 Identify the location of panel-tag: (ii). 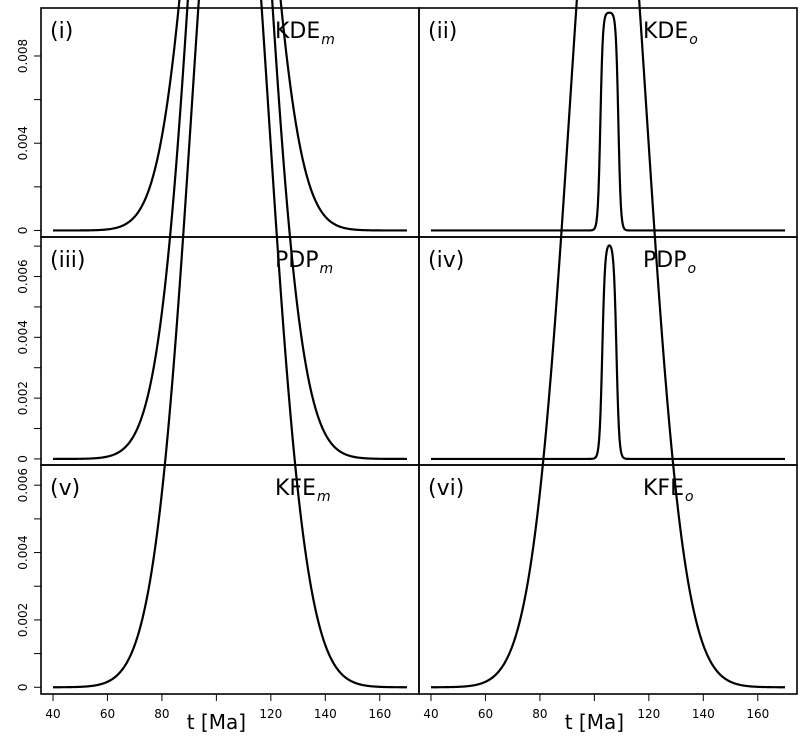
(442, 31).